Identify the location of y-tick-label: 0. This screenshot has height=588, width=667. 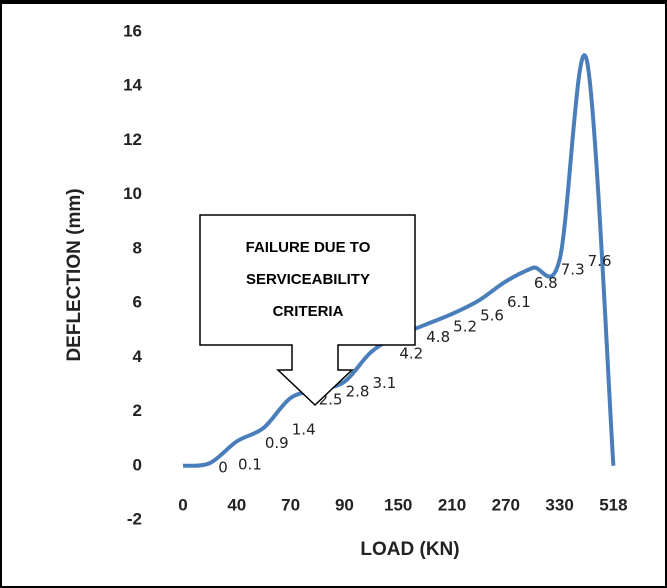
(137, 464).